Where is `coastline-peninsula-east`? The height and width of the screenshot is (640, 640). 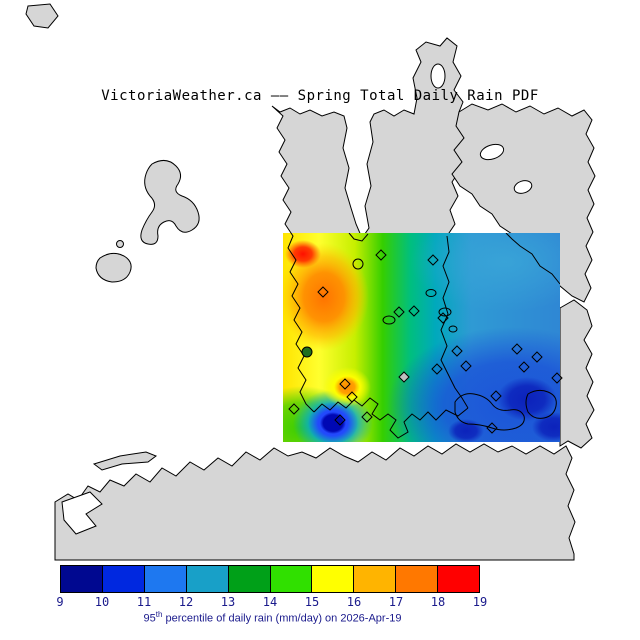 coastline-peninsula-east is located at coordinates (454, 322).